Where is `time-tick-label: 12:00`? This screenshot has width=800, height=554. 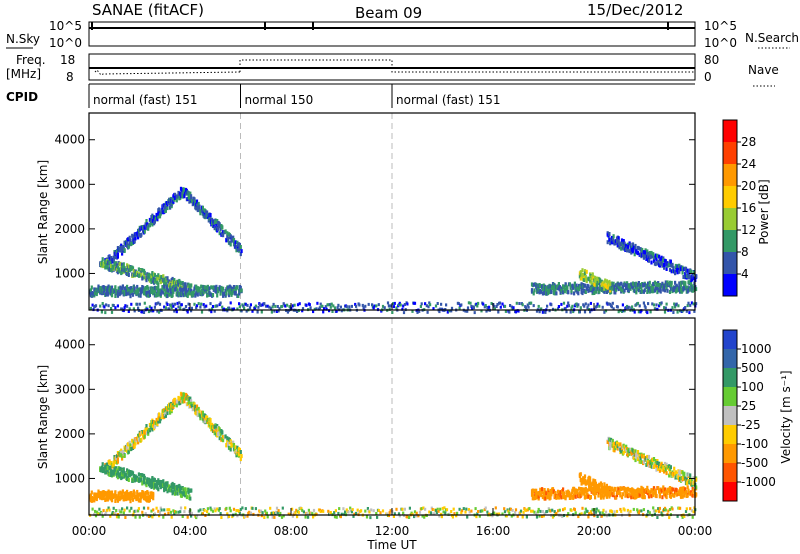 time-tick-label: 12:00 is located at coordinates (392, 531).